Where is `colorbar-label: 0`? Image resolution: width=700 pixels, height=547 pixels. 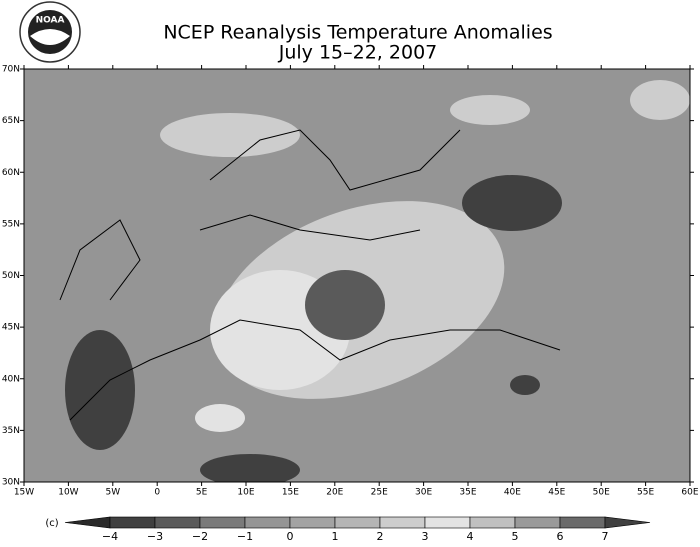
colorbar-label: 0 is located at coordinates (290, 536).